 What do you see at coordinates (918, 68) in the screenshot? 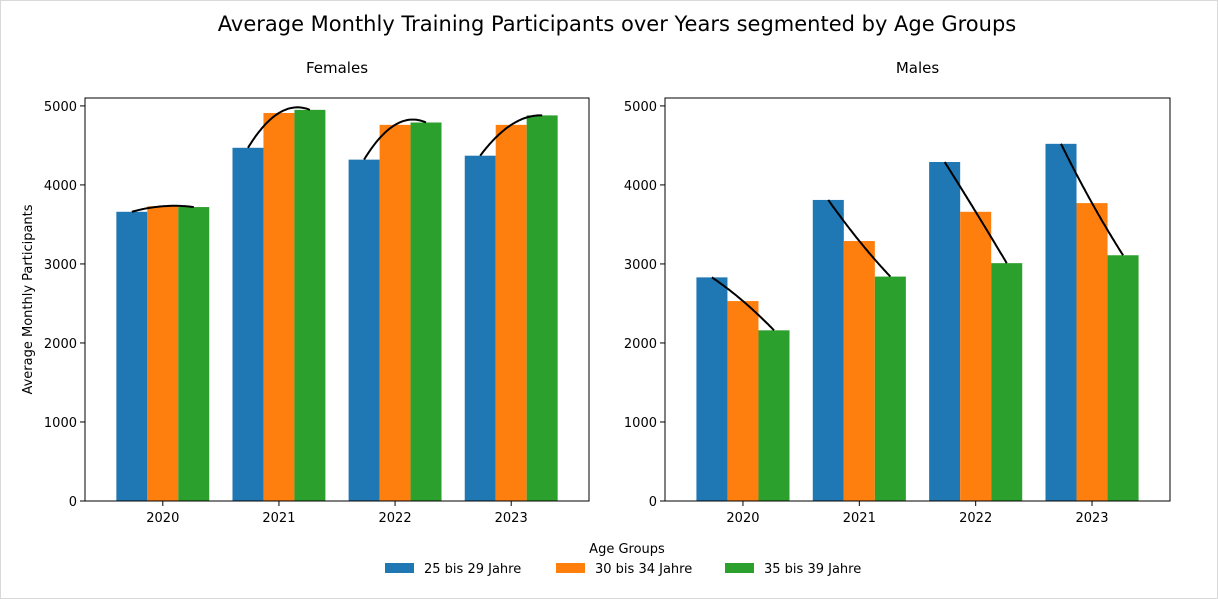
I see `subplot-title: Males` at bounding box center [918, 68].